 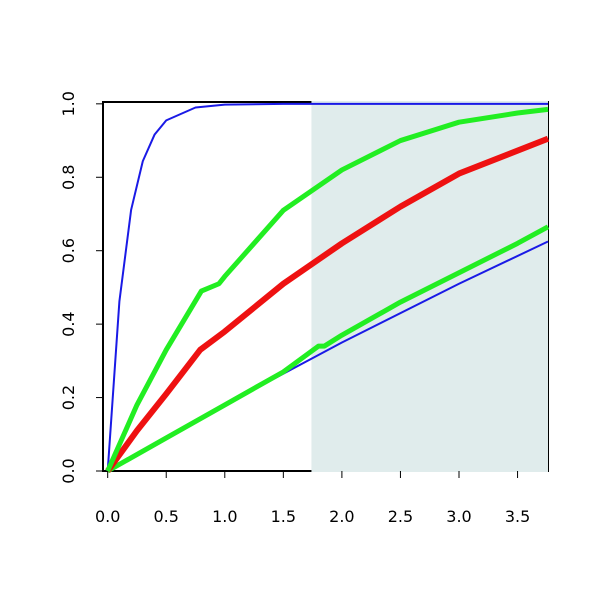 What do you see at coordinates (166, 516) in the screenshot?
I see `x-tick-label: 0.5` at bounding box center [166, 516].